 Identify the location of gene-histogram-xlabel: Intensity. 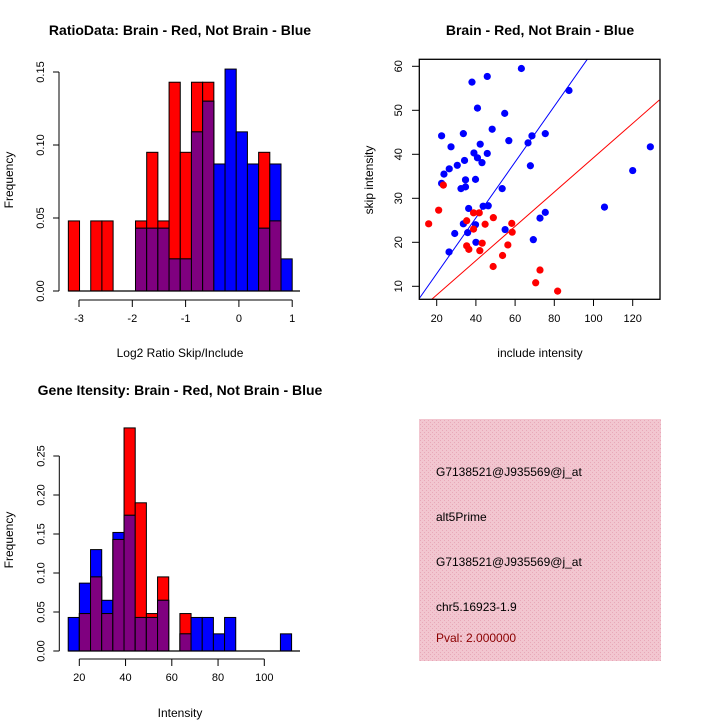
(180, 713).